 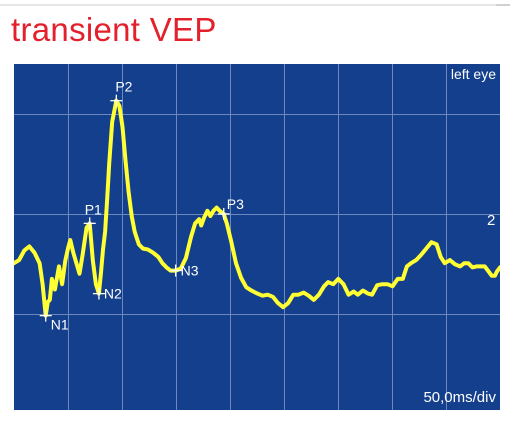 I want to click on trace-number-label: 2, so click(x=491, y=220).